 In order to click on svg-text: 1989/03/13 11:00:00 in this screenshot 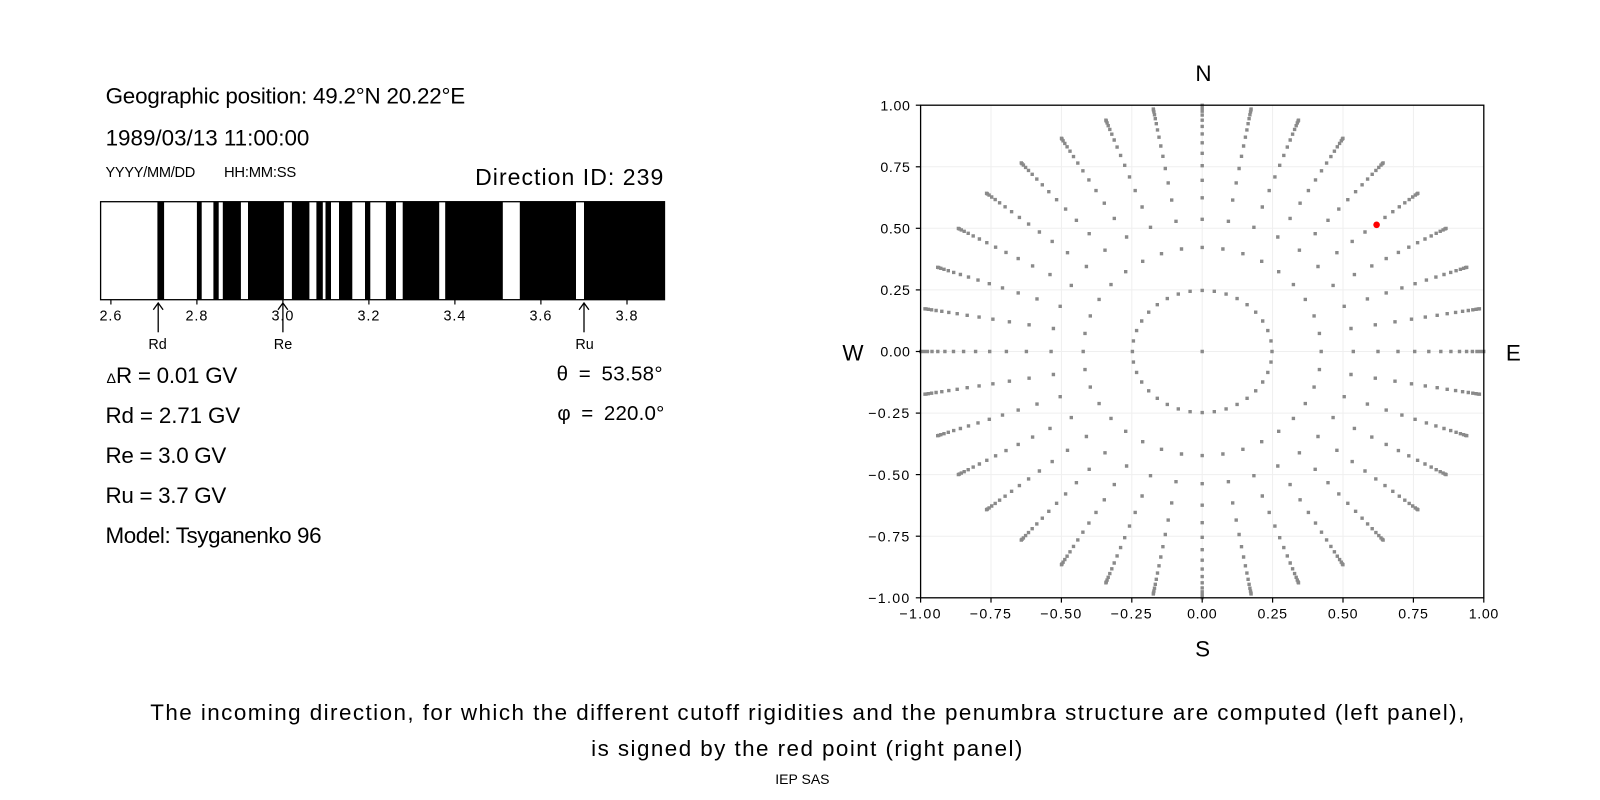, I will do `click(208, 137)`.